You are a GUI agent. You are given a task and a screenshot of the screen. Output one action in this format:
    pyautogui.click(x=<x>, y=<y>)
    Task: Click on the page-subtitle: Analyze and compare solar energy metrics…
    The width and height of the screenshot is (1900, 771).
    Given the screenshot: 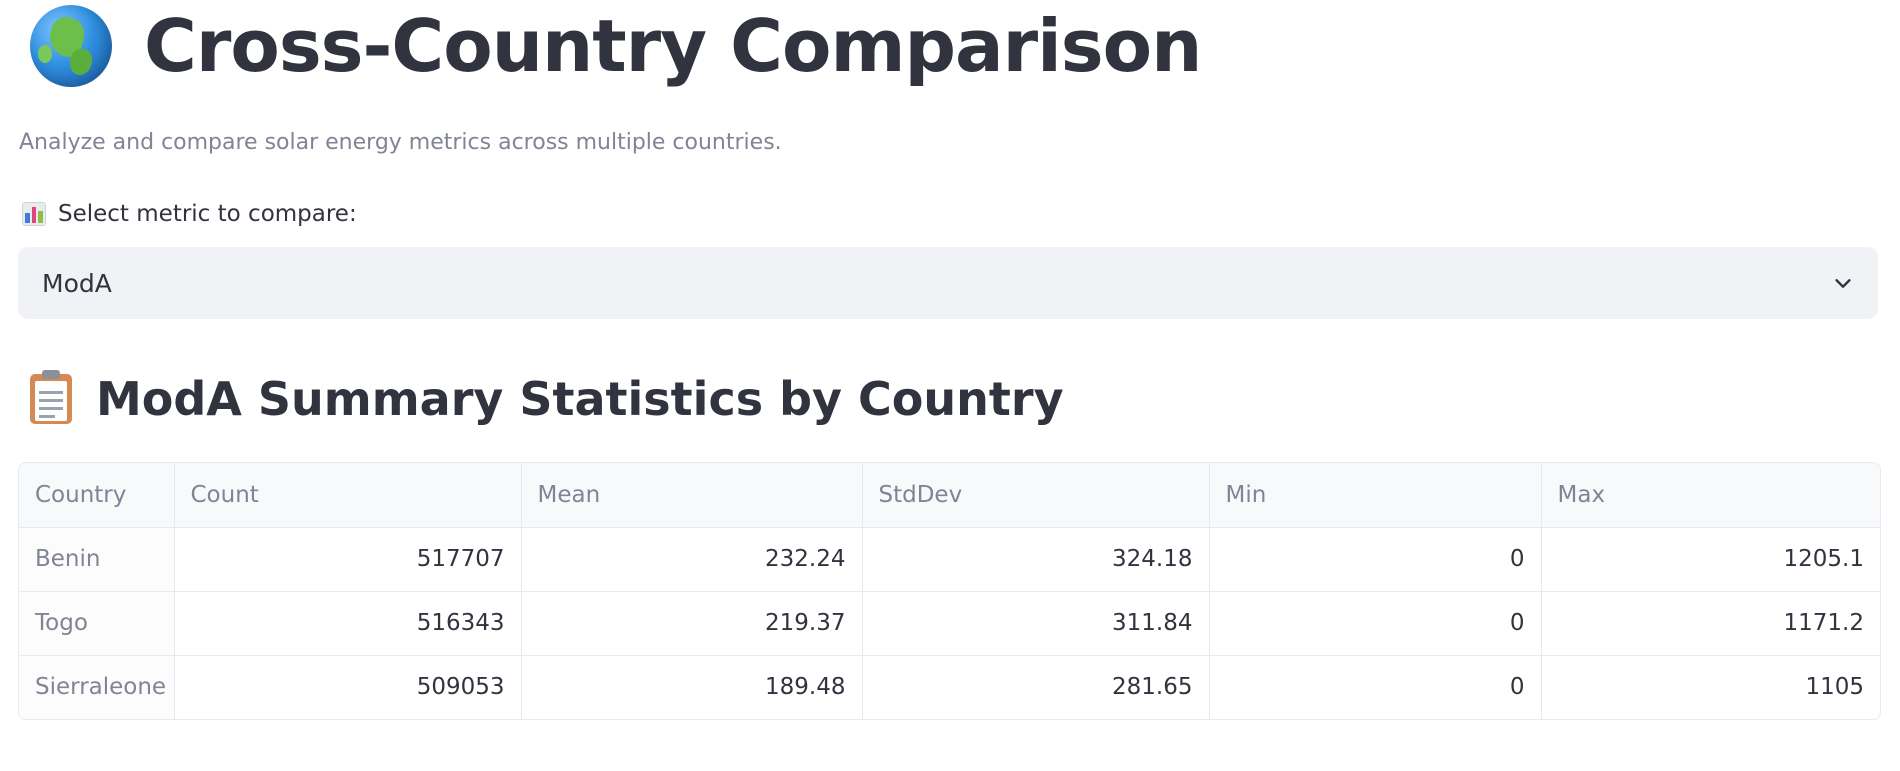 What is the action you would take?
    pyautogui.click(x=400, y=142)
    